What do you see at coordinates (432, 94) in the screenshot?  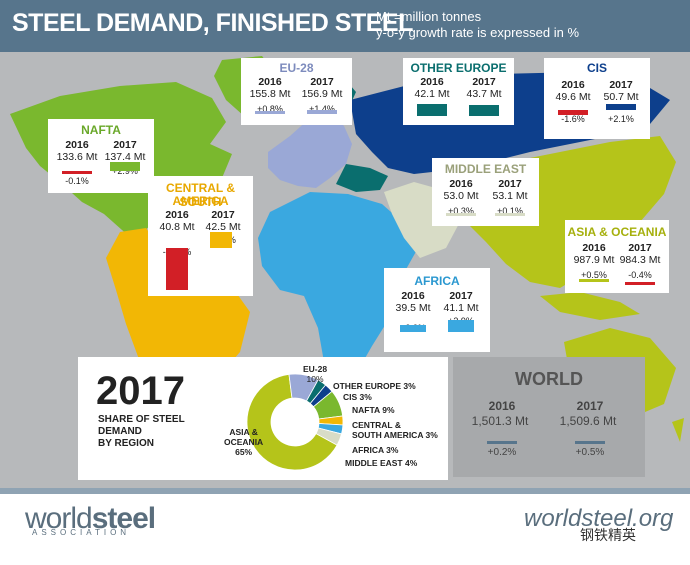 I see `other-europe-value-2016: 42.1 Mt` at bounding box center [432, 94].